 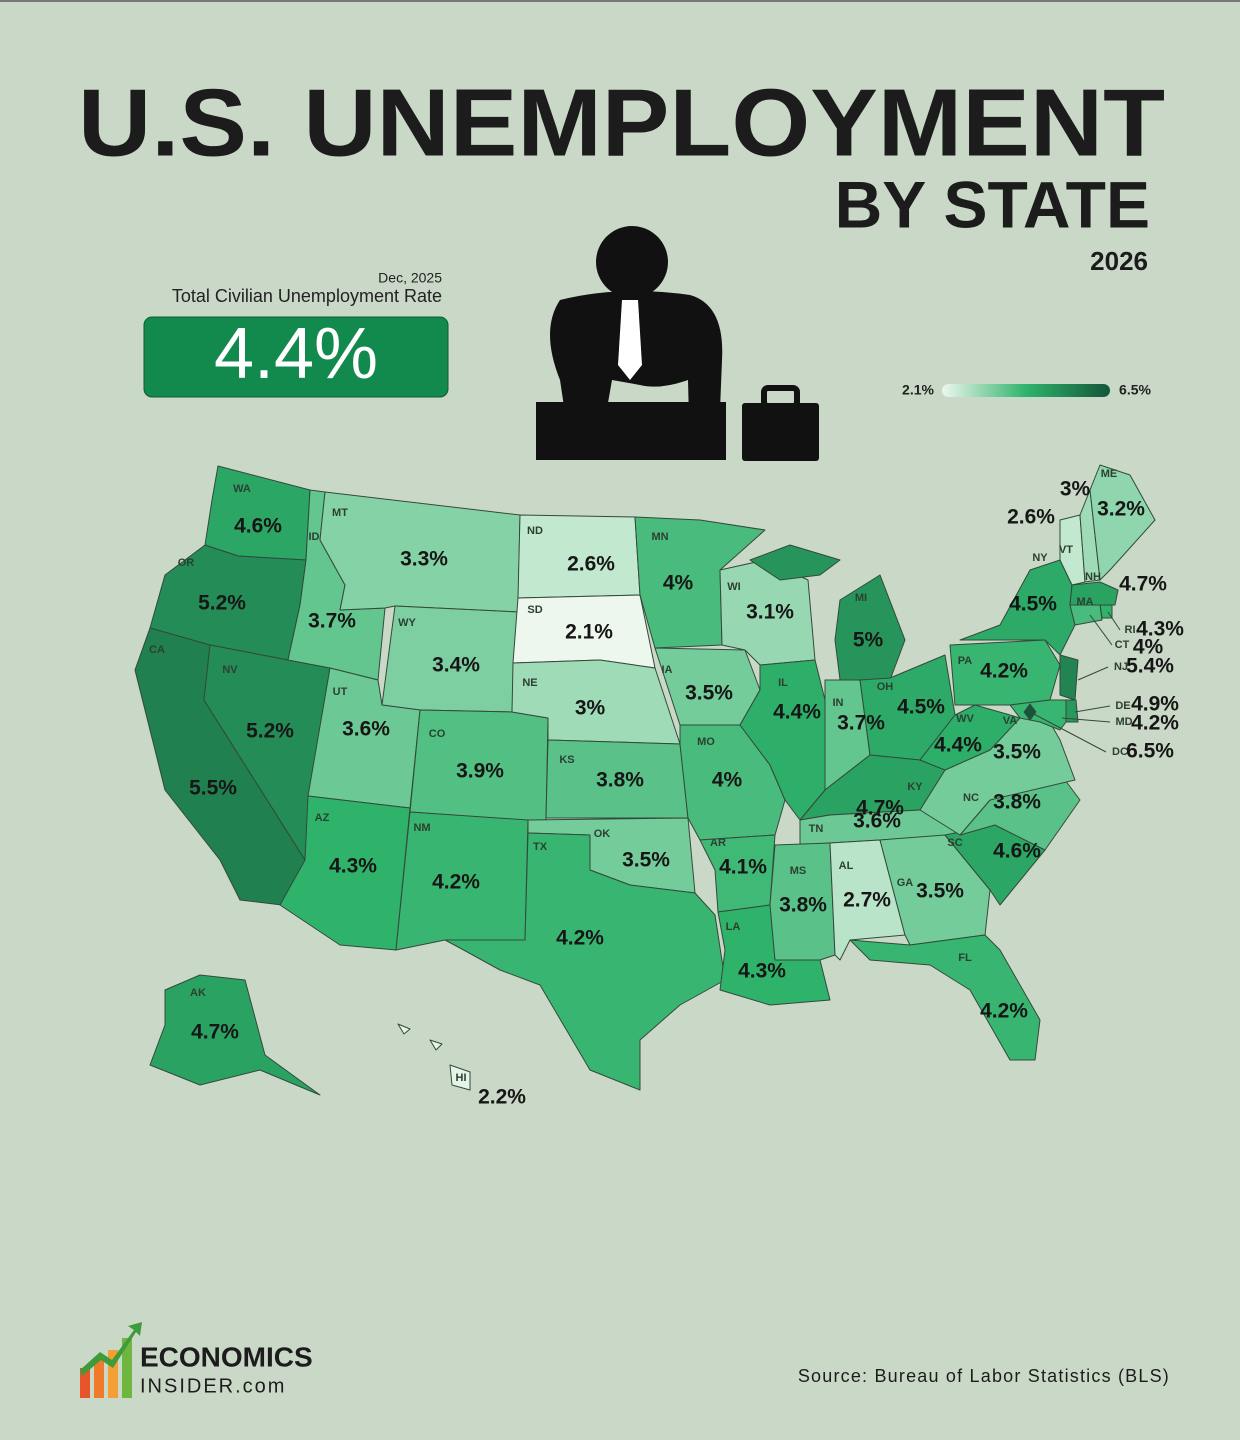 What do you see at coordinates (322, 818) in the screenshot?
I see `state-abbr: AZ` at bounding box center [322, 818].